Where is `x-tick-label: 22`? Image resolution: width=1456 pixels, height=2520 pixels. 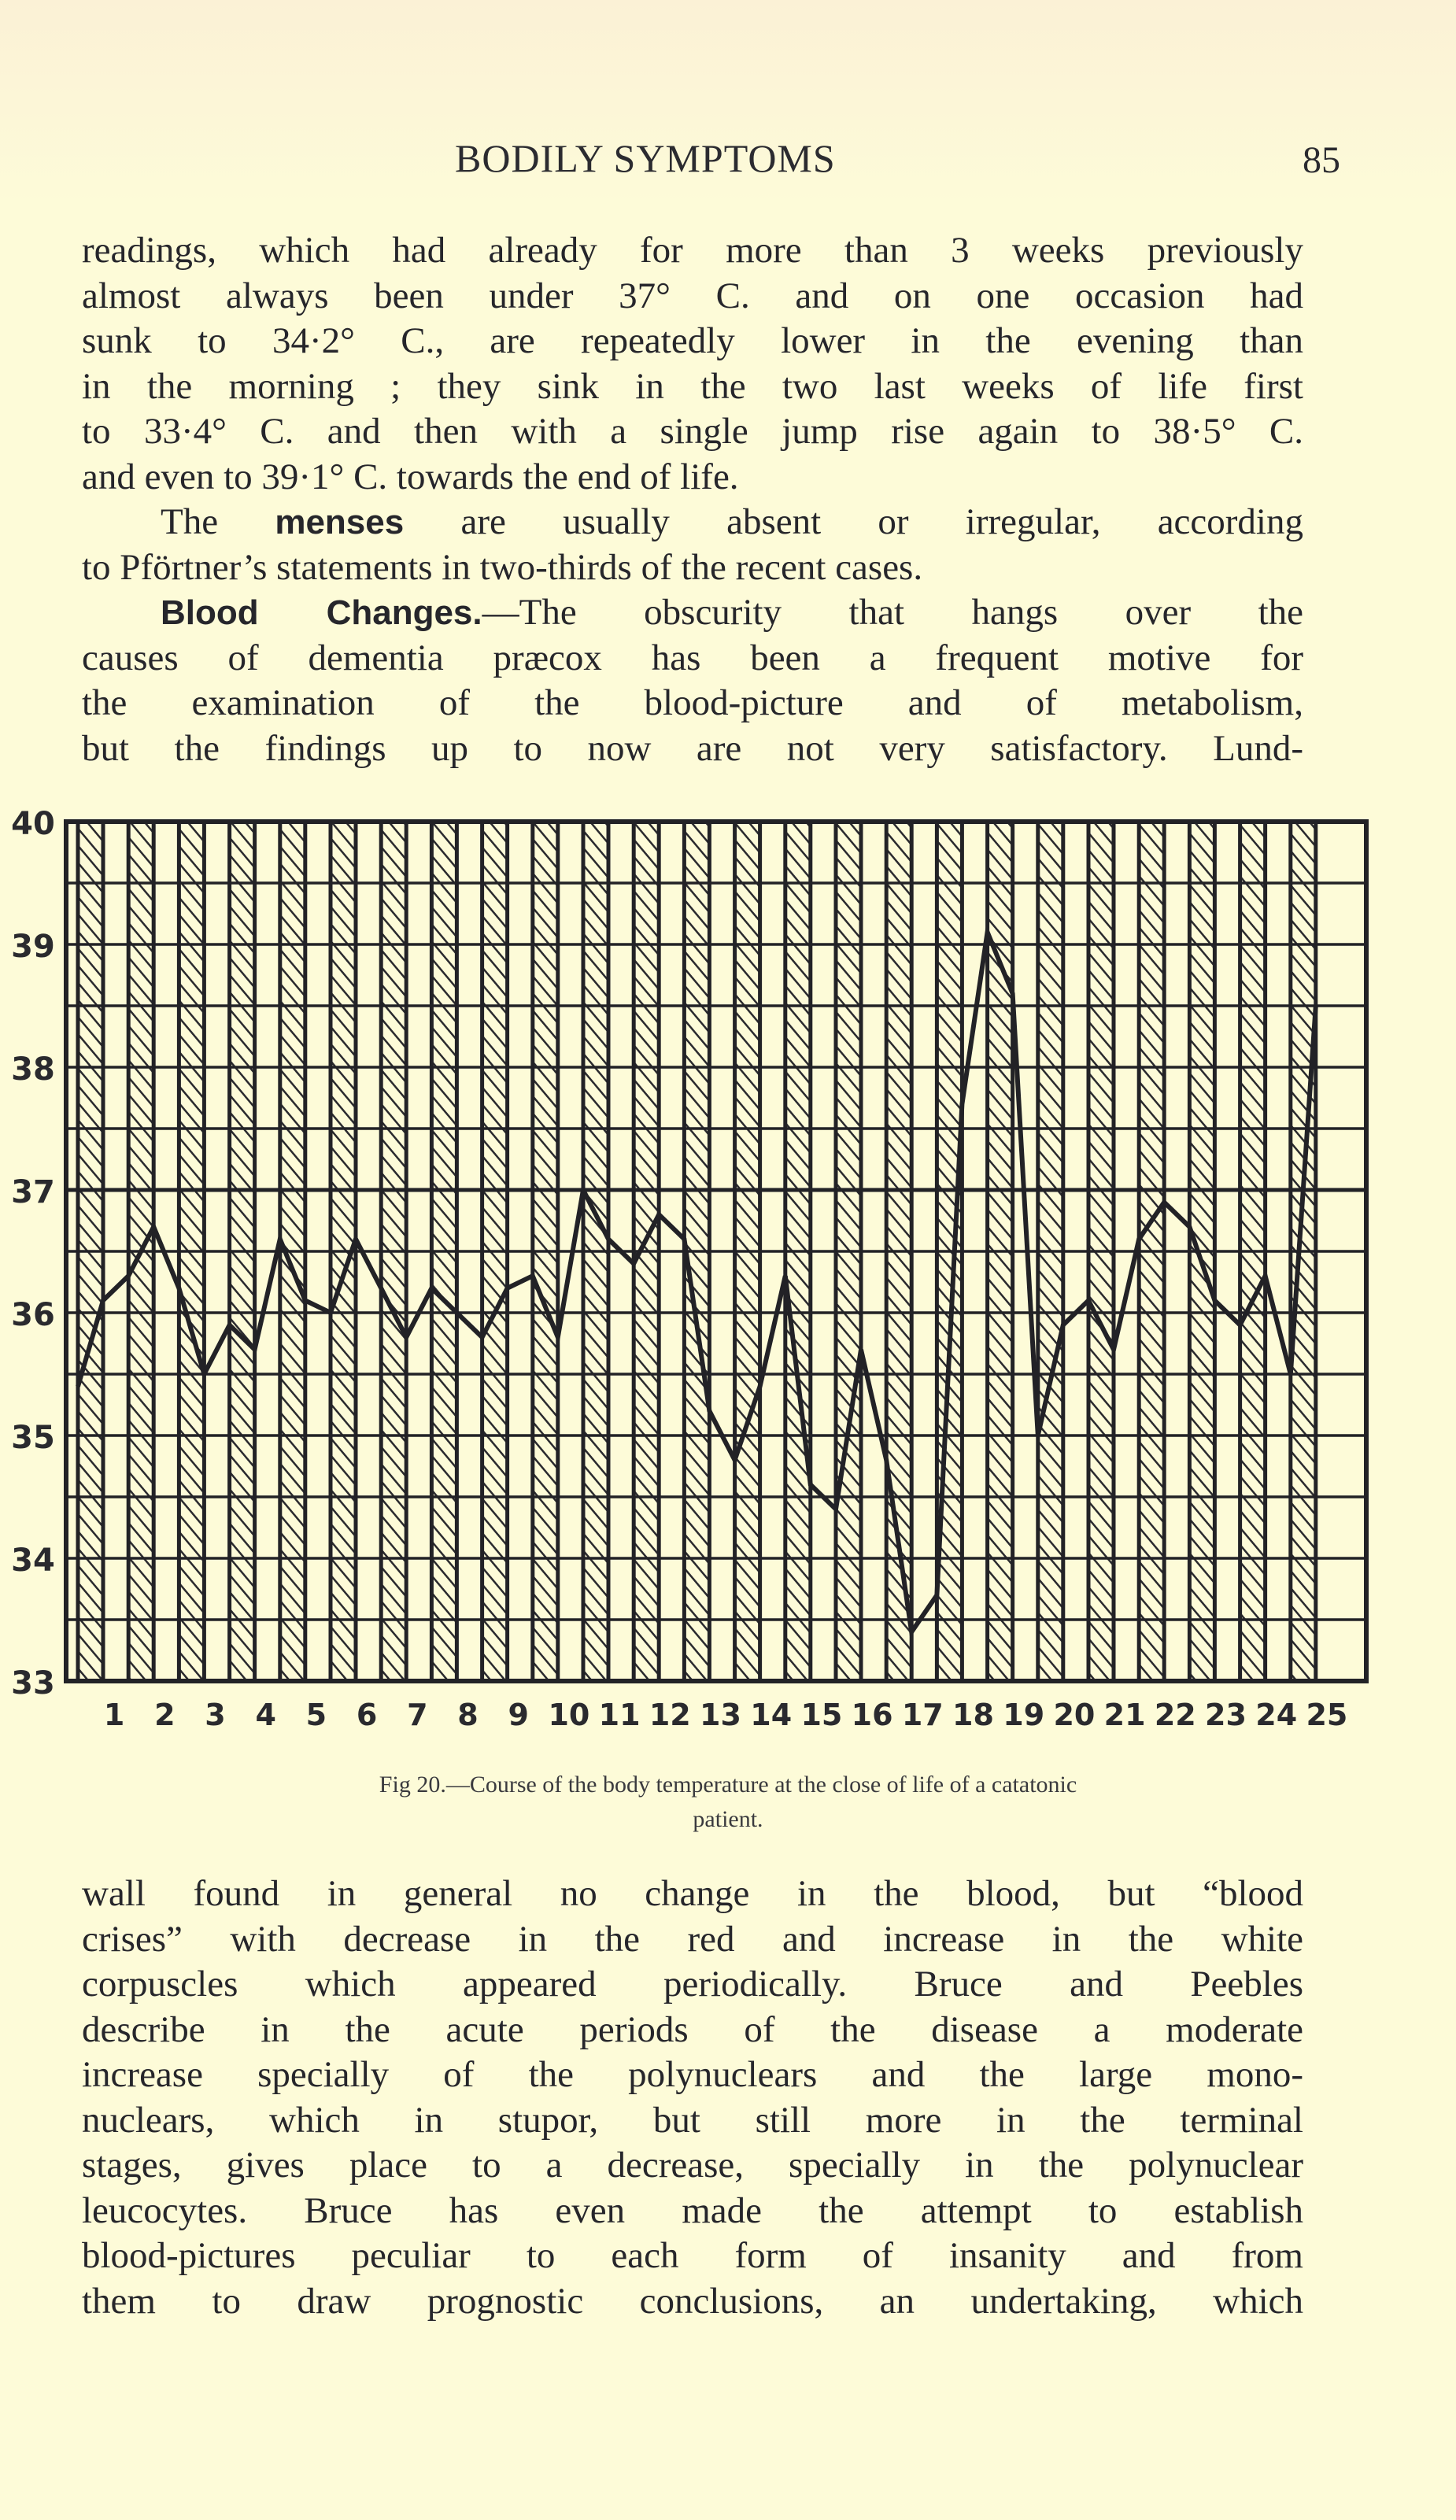 x-tick-label: 22 is located at coordinates (1175, 1715).